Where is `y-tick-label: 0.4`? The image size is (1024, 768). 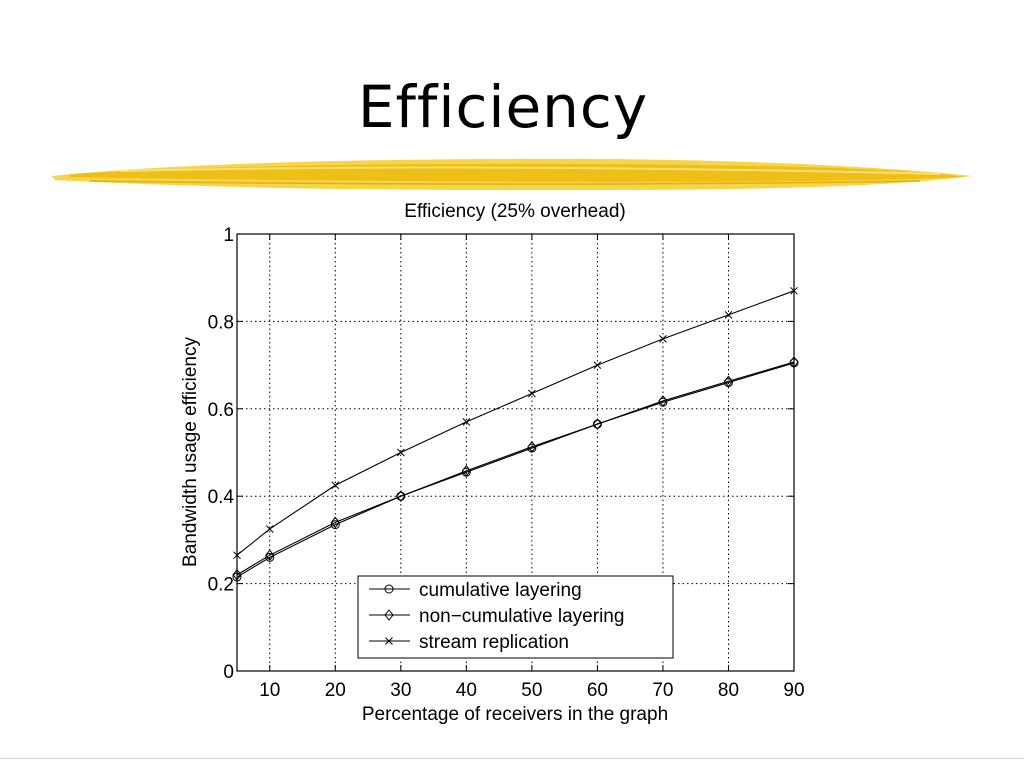
y-tick-label: 0.4 is located at coordinates (221, 497).